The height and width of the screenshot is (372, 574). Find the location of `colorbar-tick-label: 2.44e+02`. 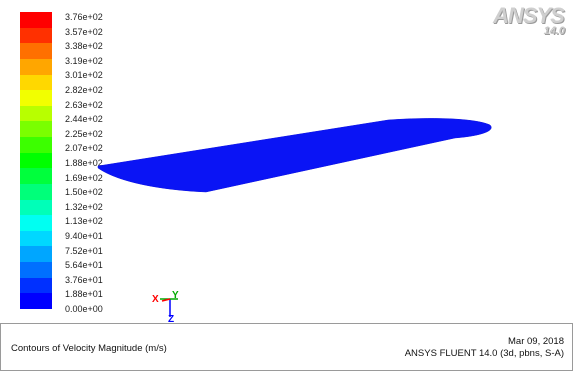

colorbar-tick-label: 2.44e+02 is located at coordinates (84, 119).